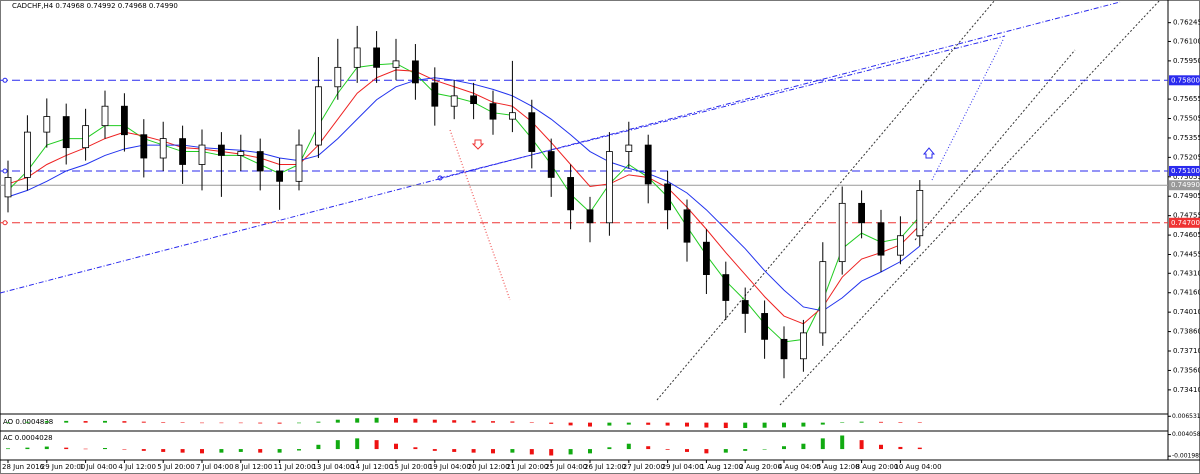  I want to click on level-label: 0.74990, so click(1185, 185).